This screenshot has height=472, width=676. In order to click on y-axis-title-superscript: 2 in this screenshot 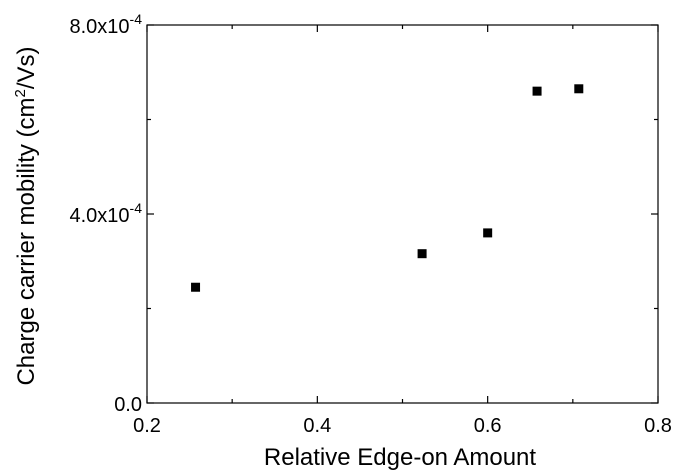, I will do `click(20, 93)`.